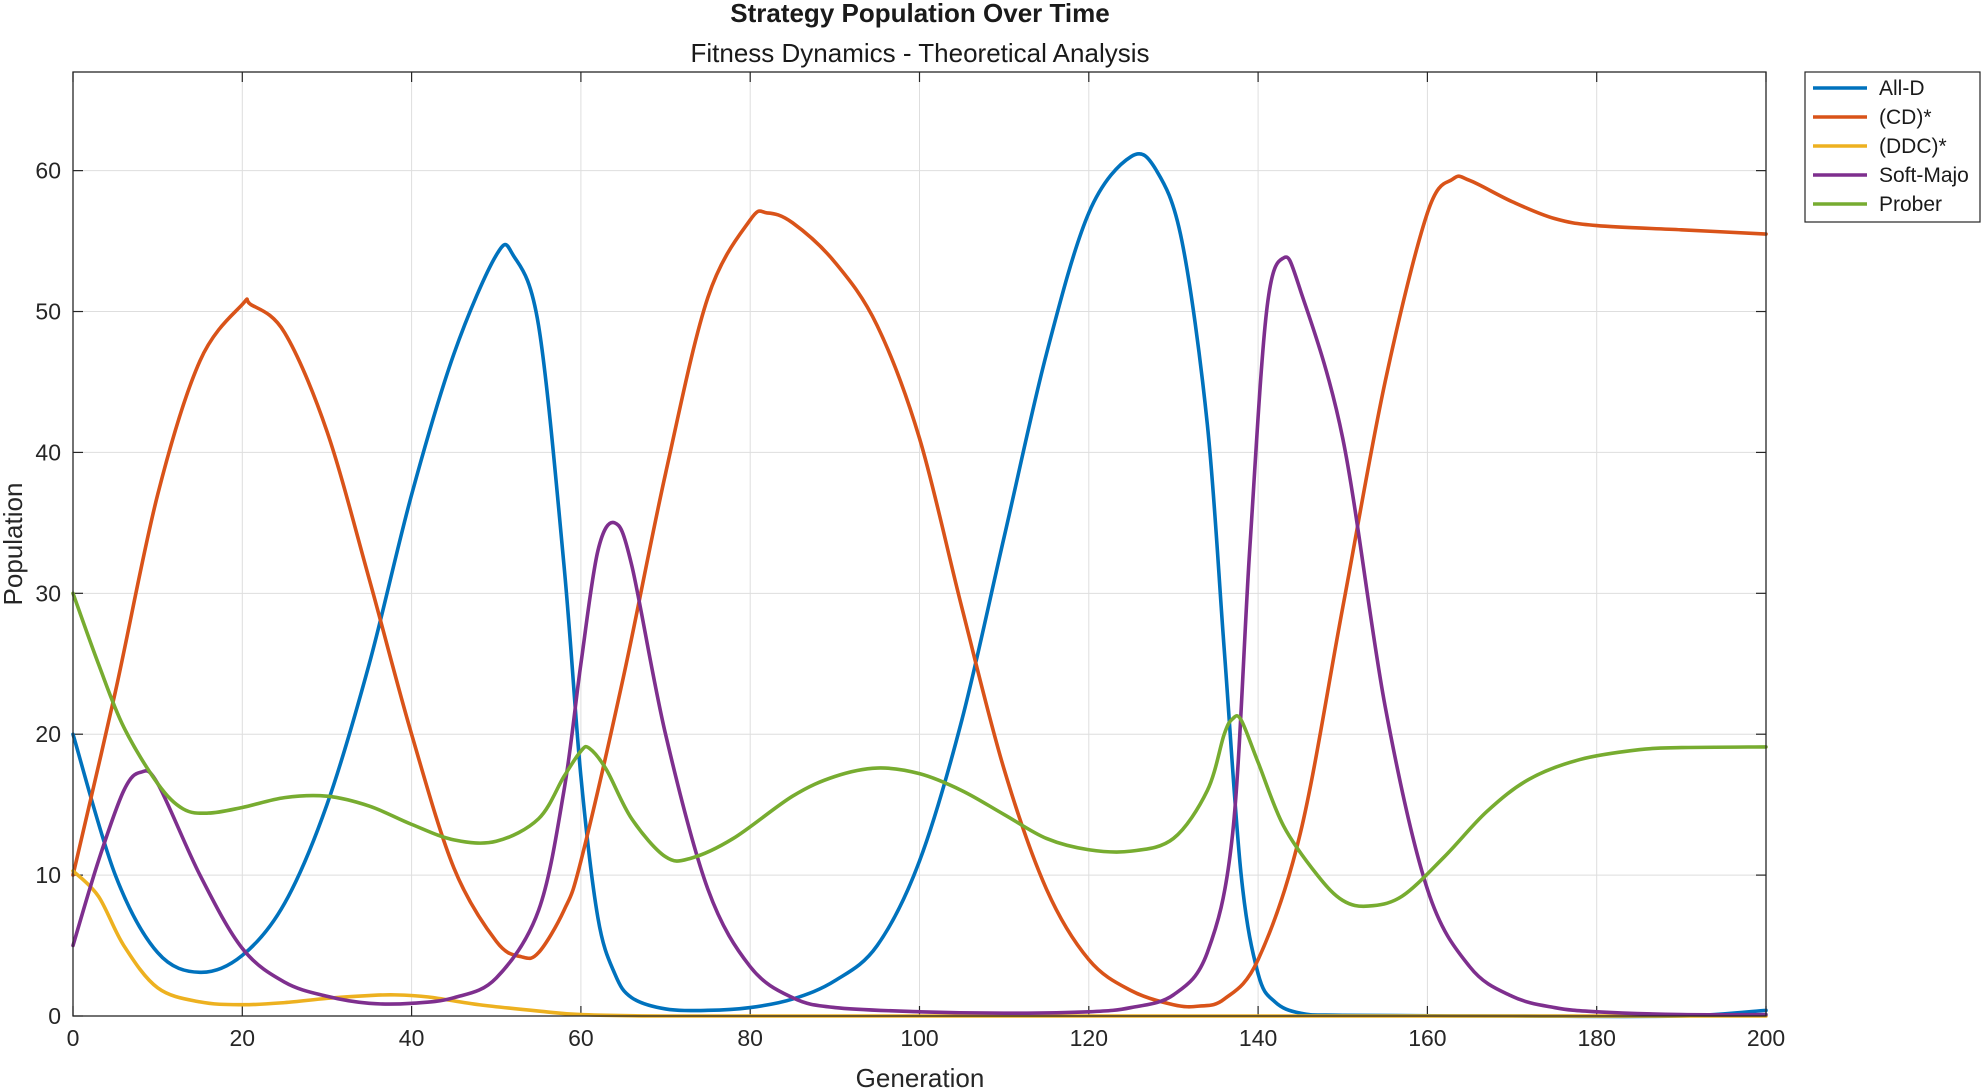 The width and height of the screenshot is (1985, 1091). I want to click on y-tick-label: 10, so click(48, 875).